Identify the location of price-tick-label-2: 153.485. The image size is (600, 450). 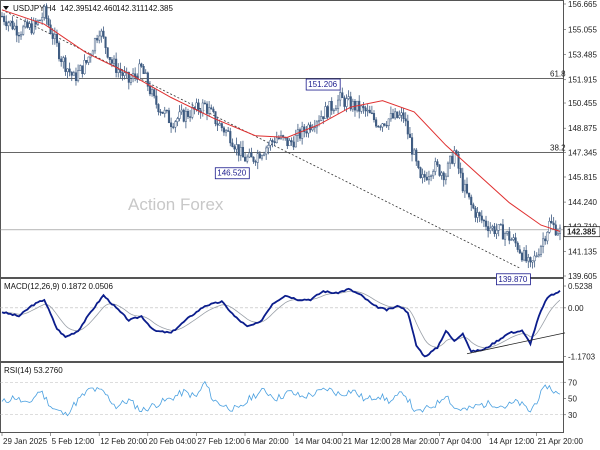
(582, 55).